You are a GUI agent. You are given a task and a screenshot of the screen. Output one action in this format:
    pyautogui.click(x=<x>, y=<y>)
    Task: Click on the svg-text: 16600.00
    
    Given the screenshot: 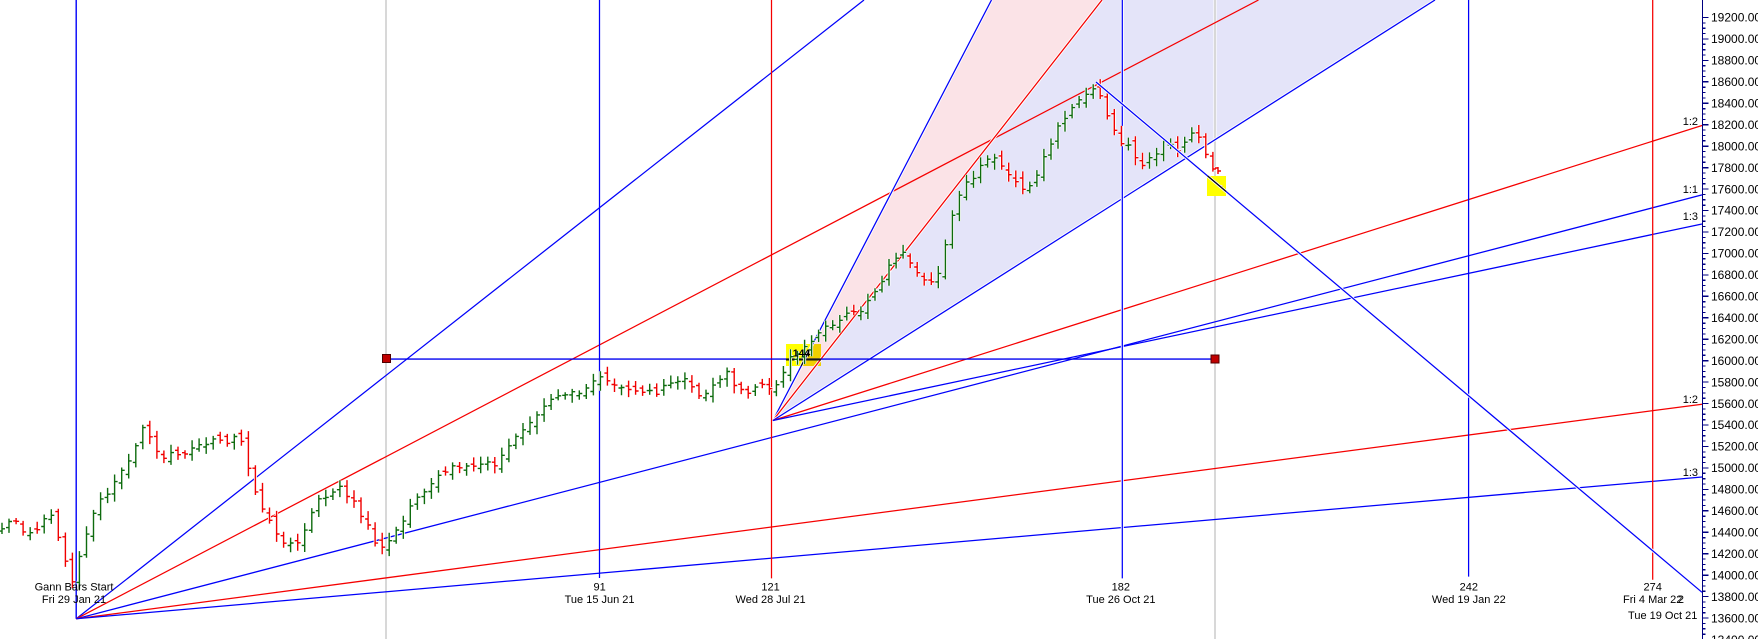 What is the action you would take?
    pyautogui.click(x=1734, y=297)
    